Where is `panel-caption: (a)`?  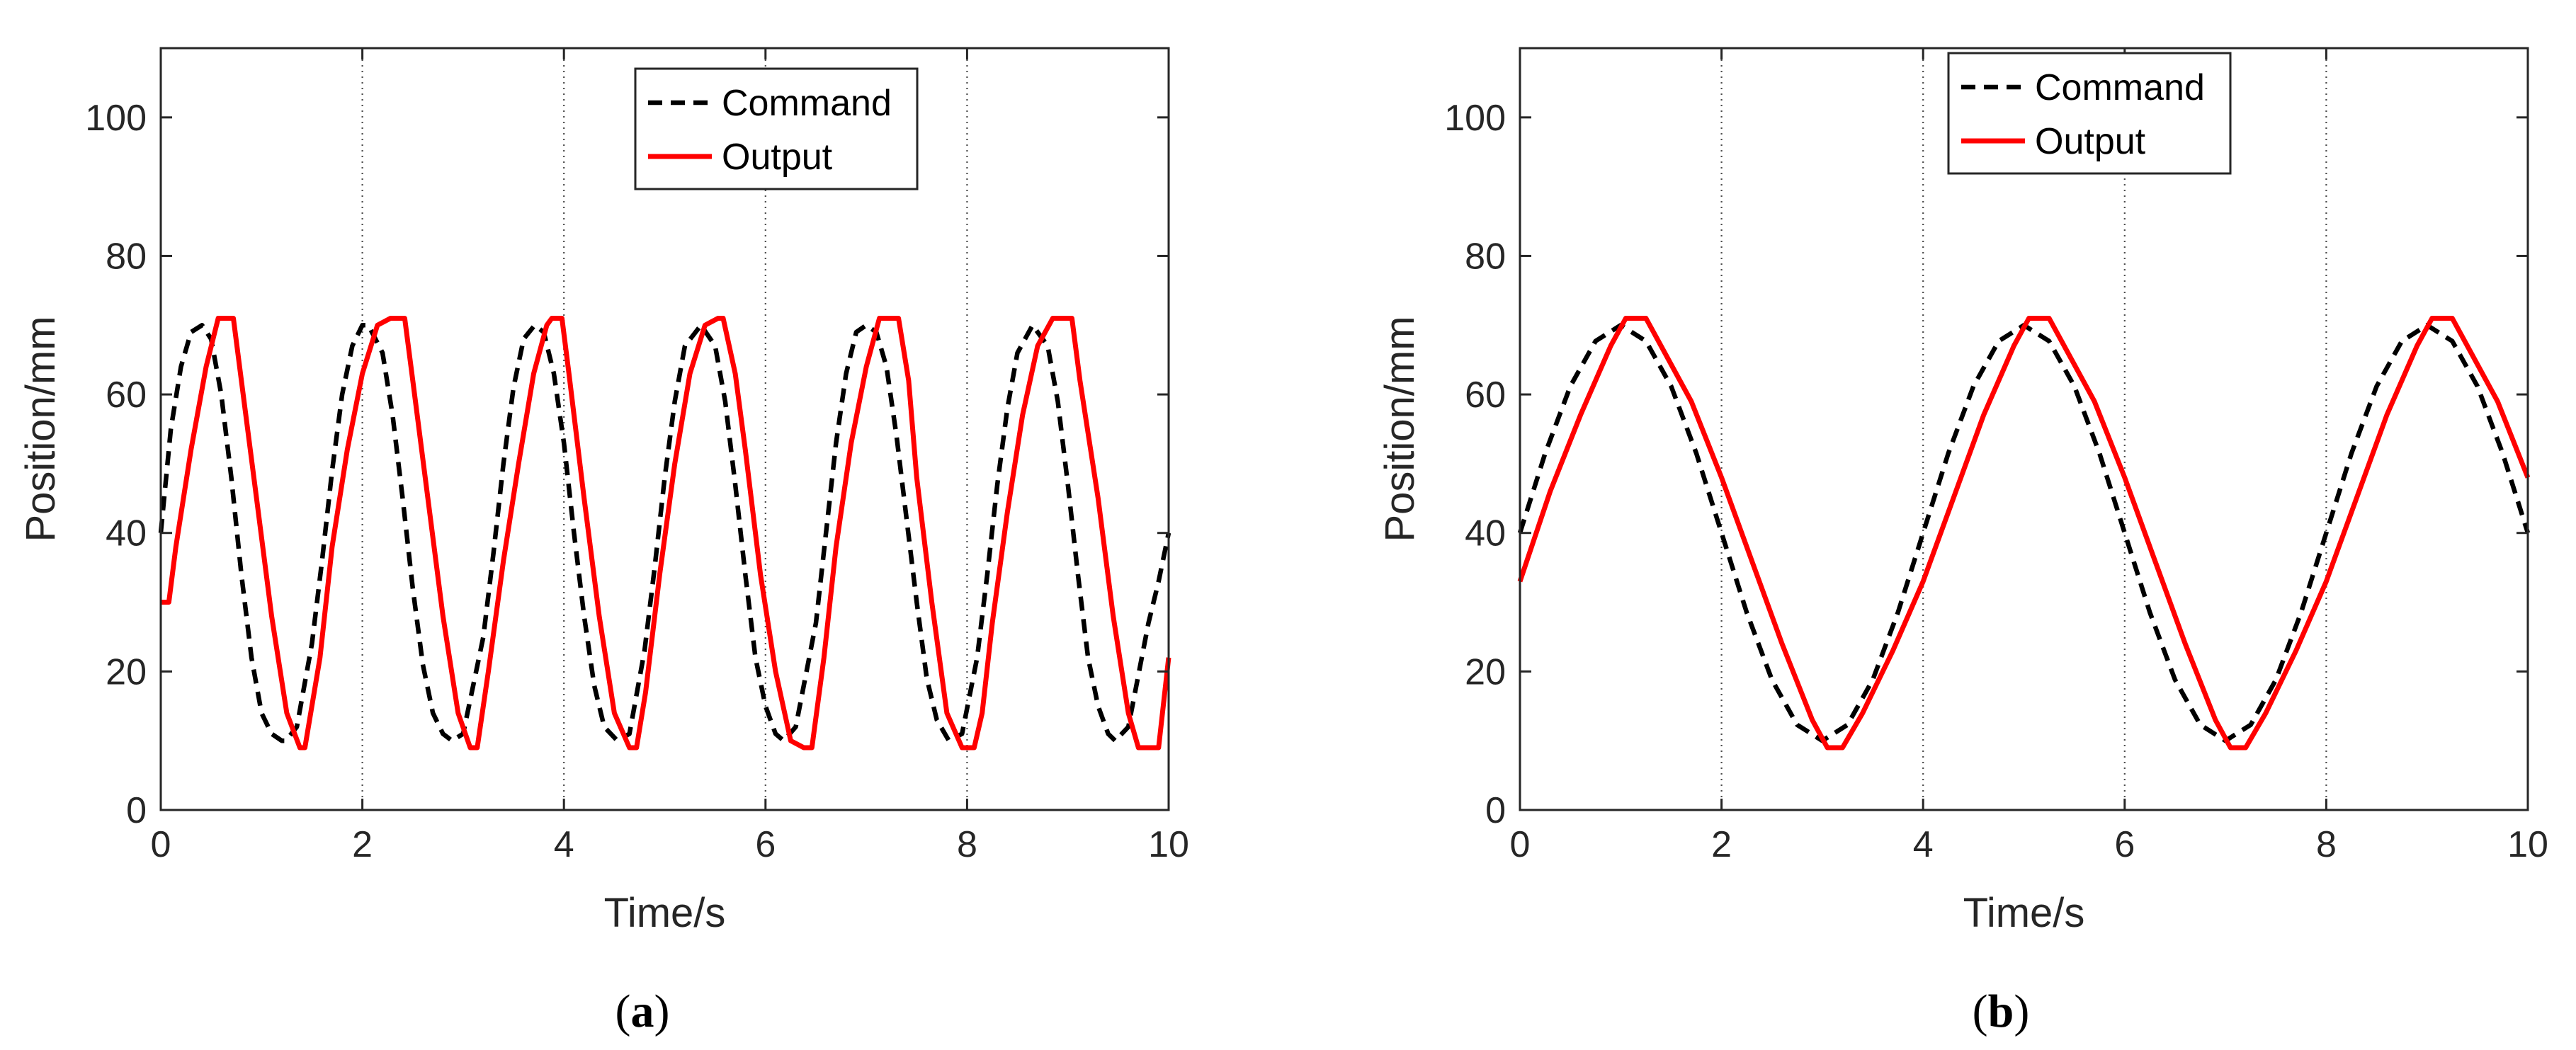 panel-caption: (a) is located at coordinates (642, 1011).